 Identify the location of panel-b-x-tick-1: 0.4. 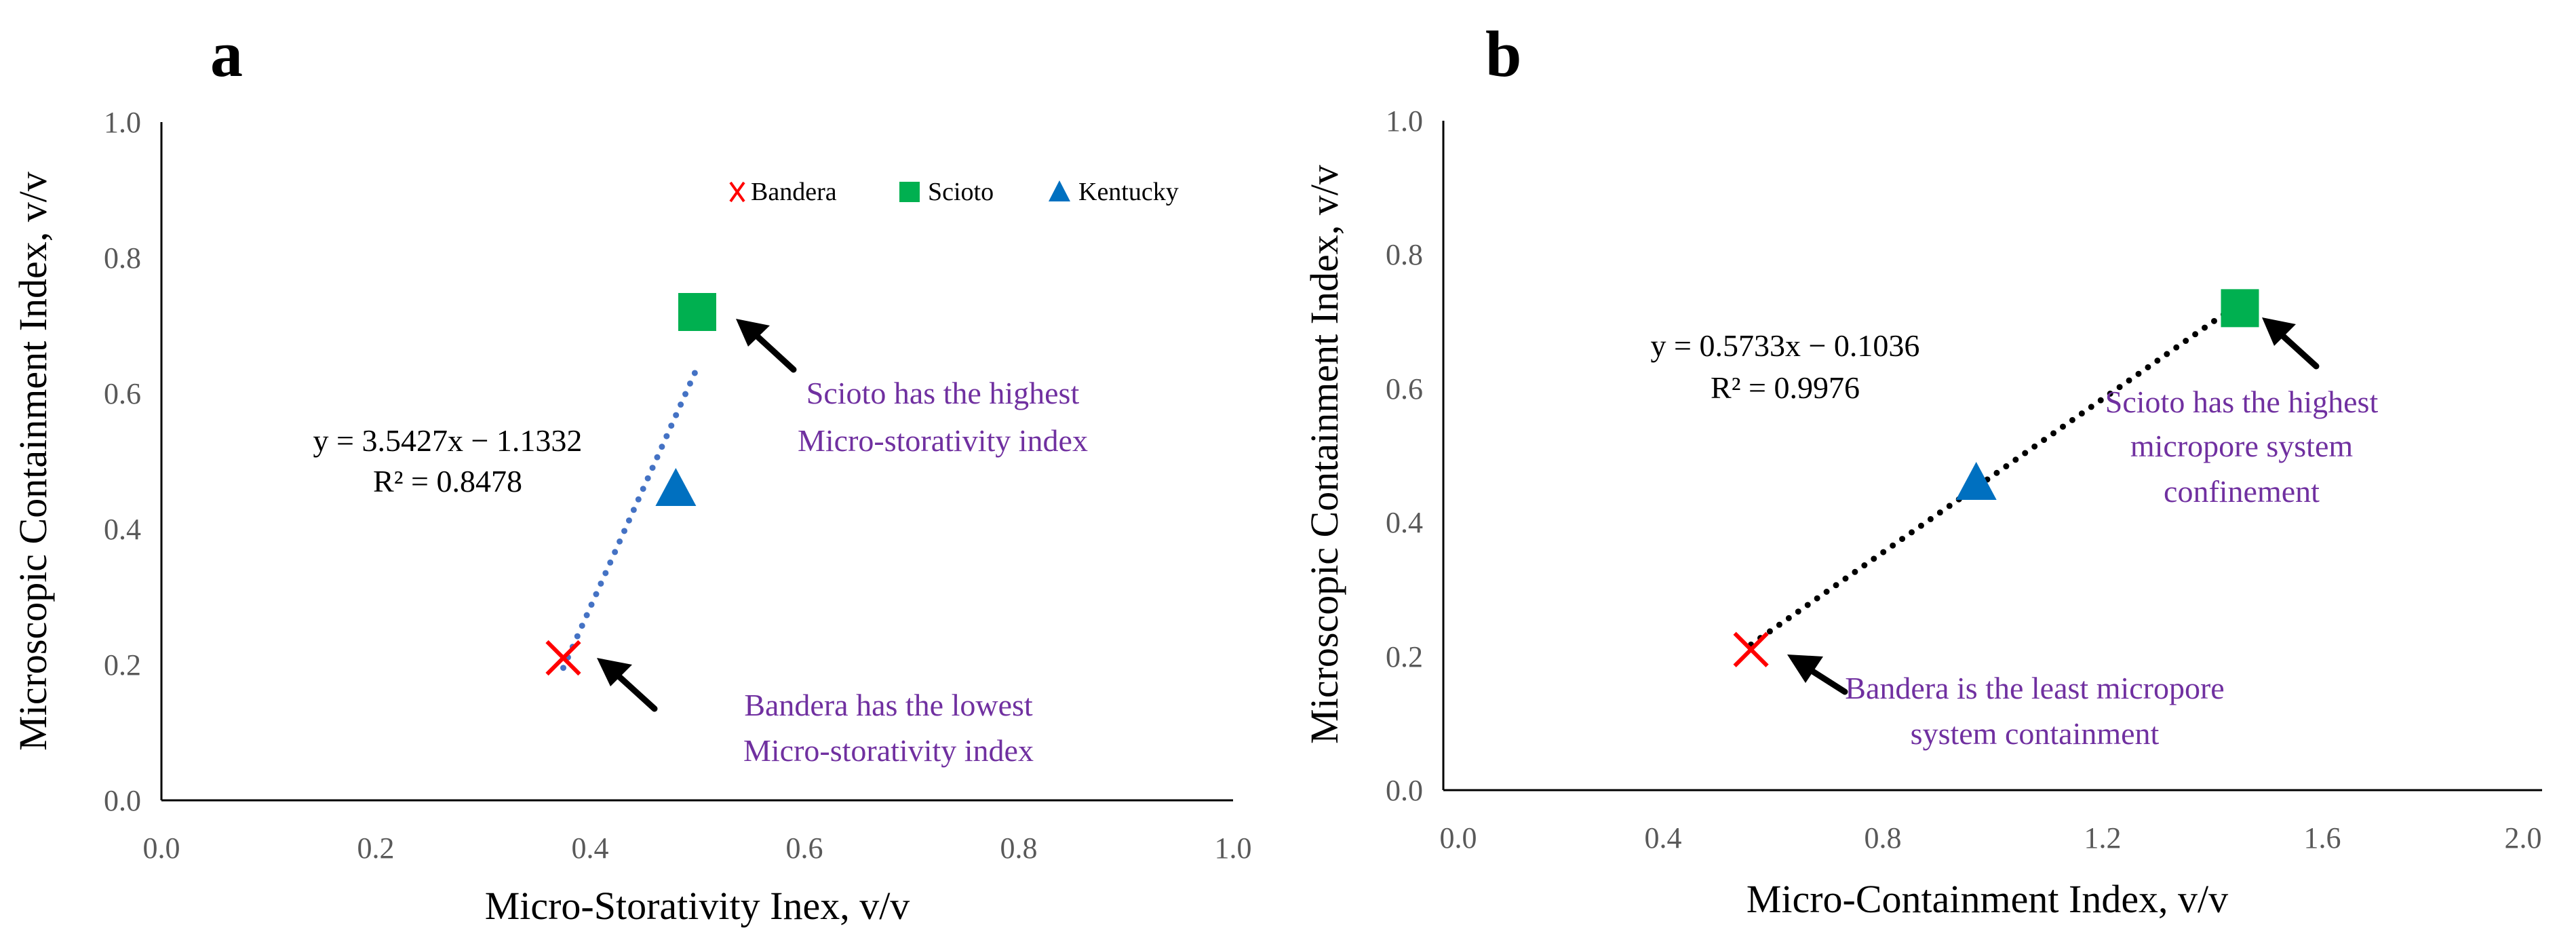
(1663, 838).